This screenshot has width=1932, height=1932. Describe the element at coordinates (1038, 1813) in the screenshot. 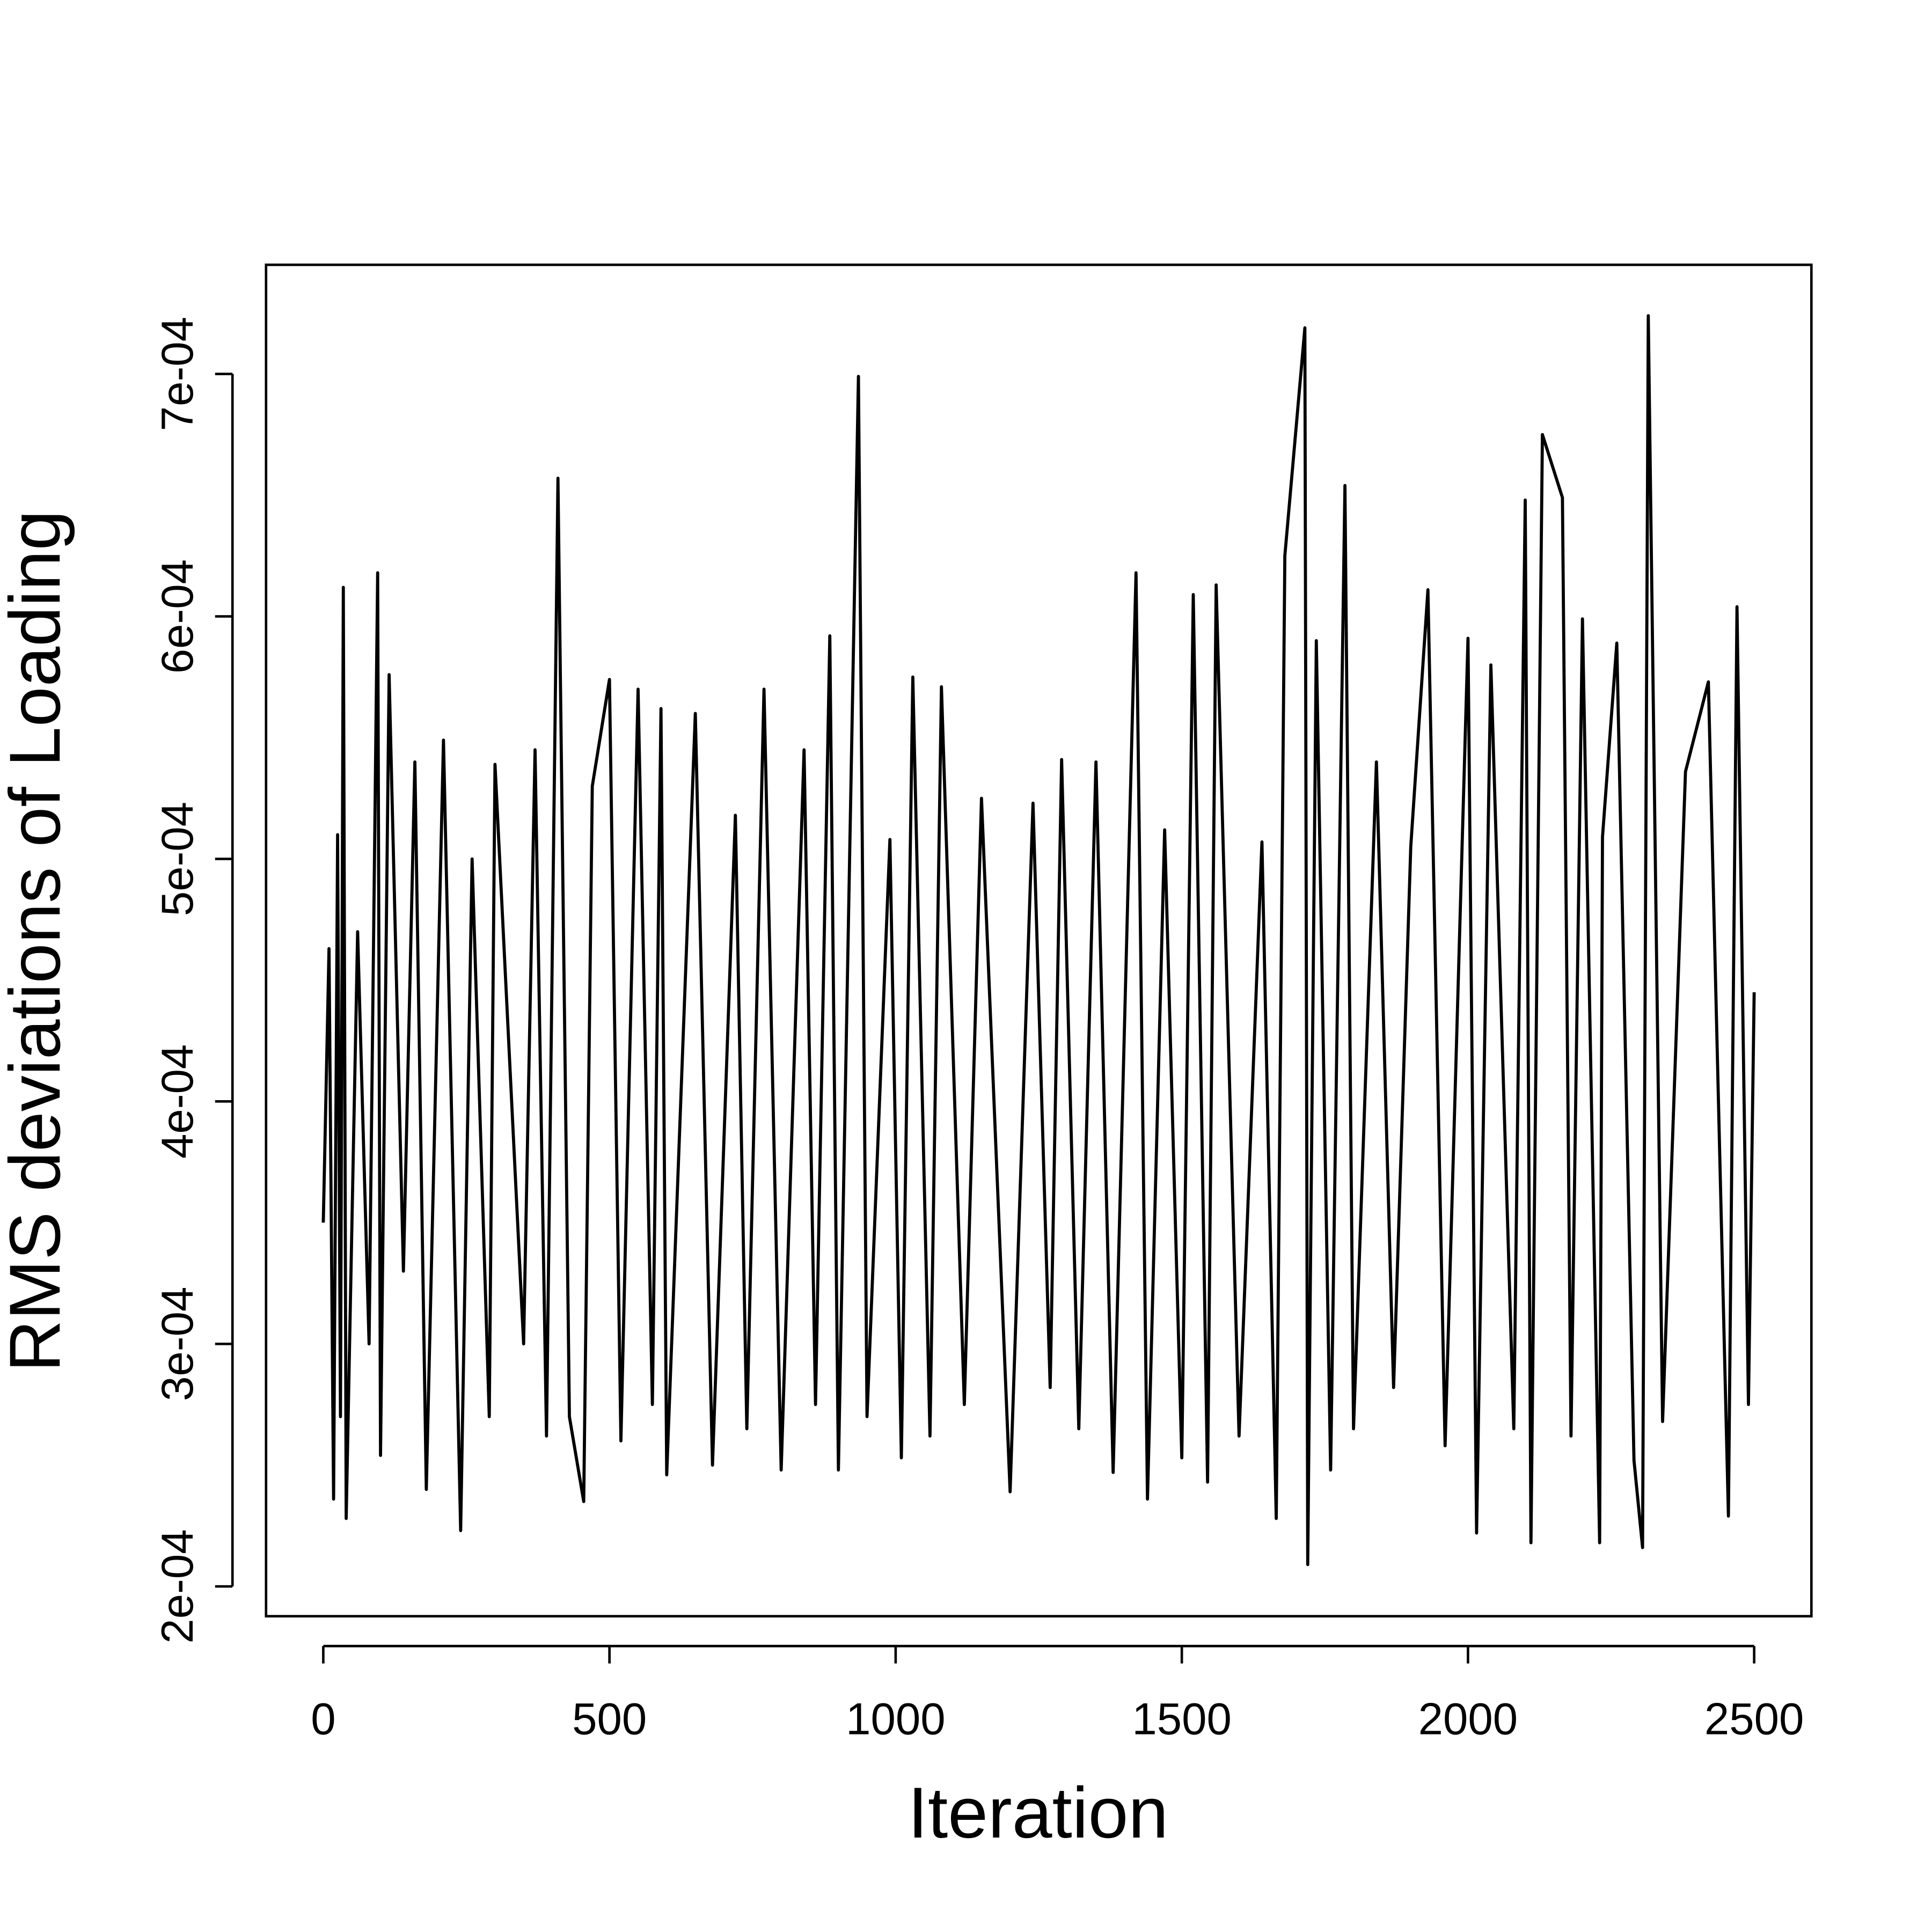

I see `x-axis-title: Iteration` at that location.